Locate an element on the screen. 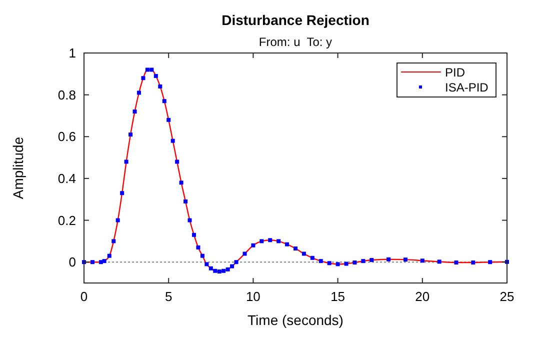 The image size is (560, 337). legend-label: PID is located at coordinates (455, 73).